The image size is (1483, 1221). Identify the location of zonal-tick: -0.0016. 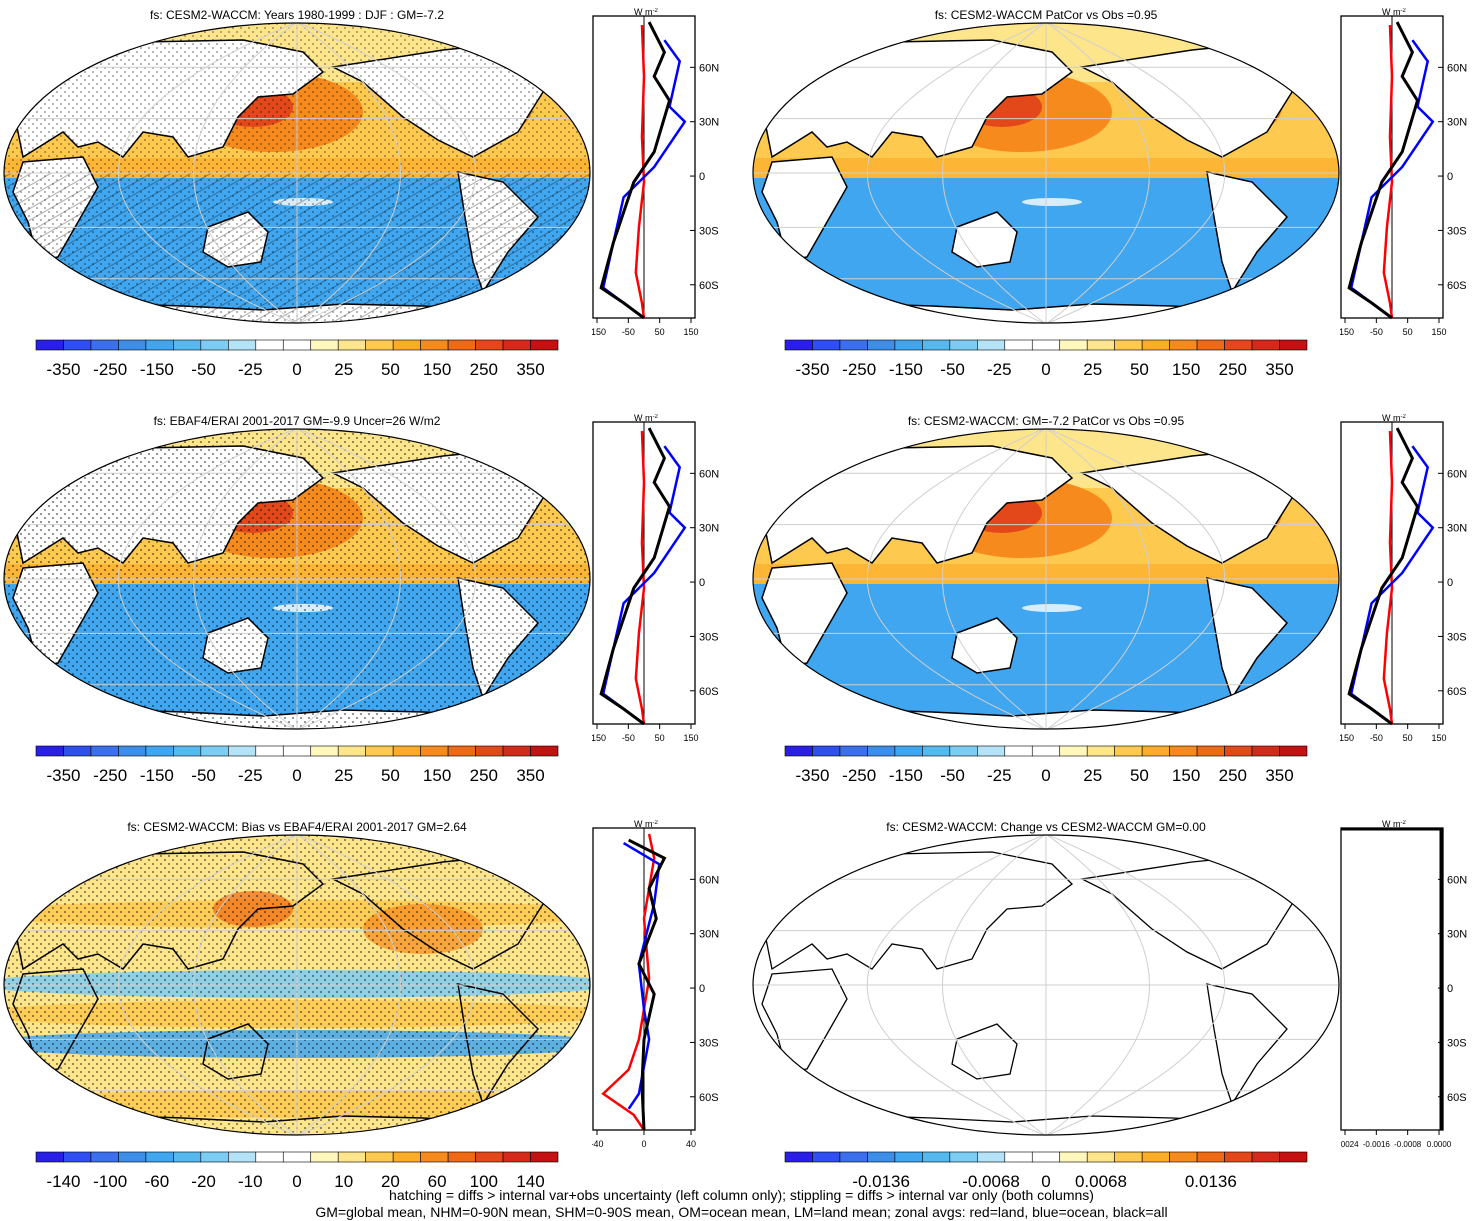
(1377, 1144).